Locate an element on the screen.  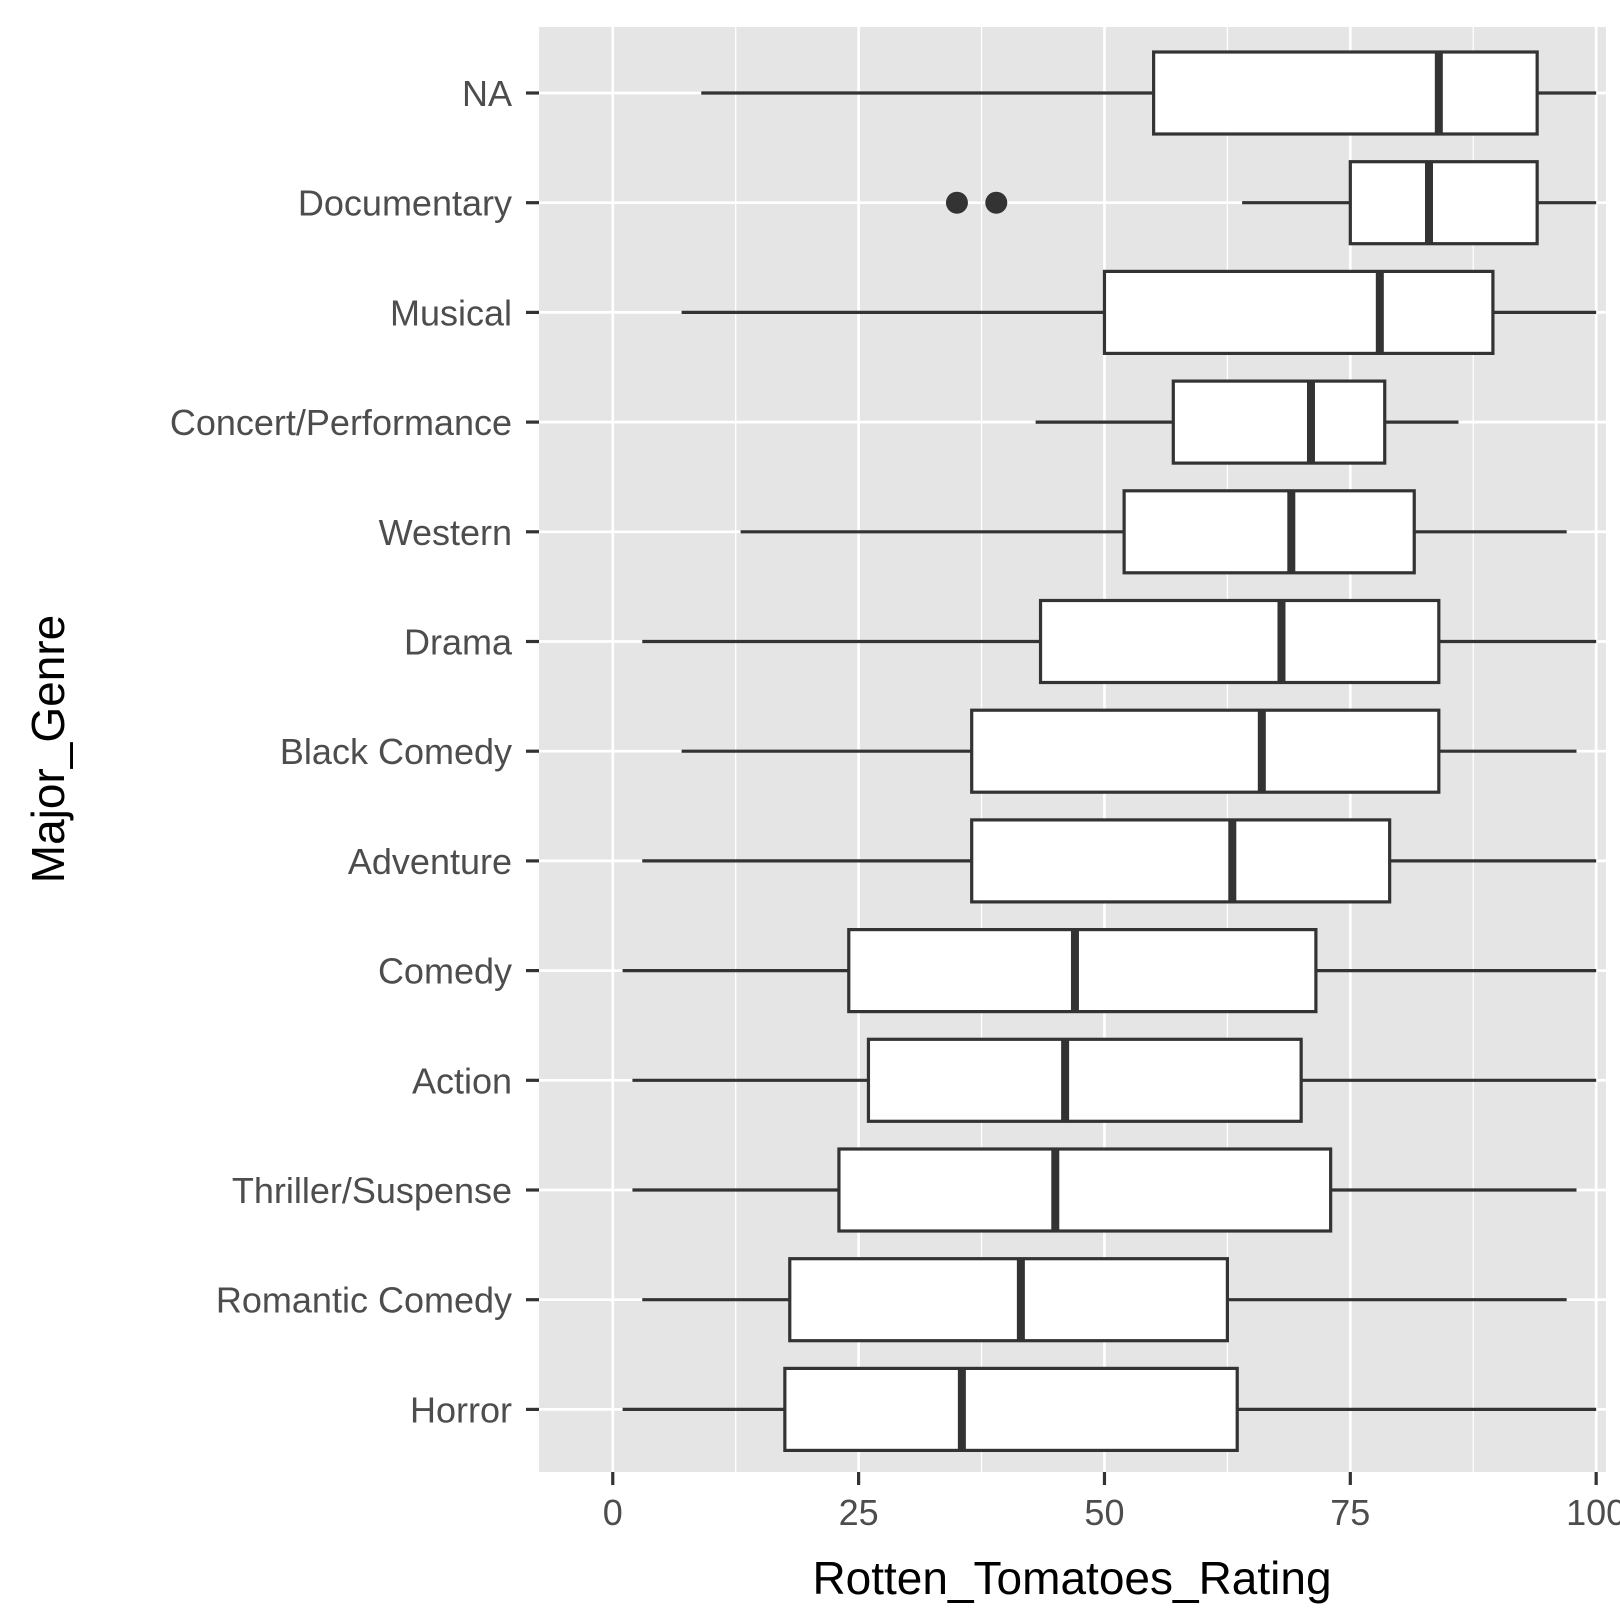
x-axis: 0 25 50 75 100 is located at coordinates (1111, 1502).